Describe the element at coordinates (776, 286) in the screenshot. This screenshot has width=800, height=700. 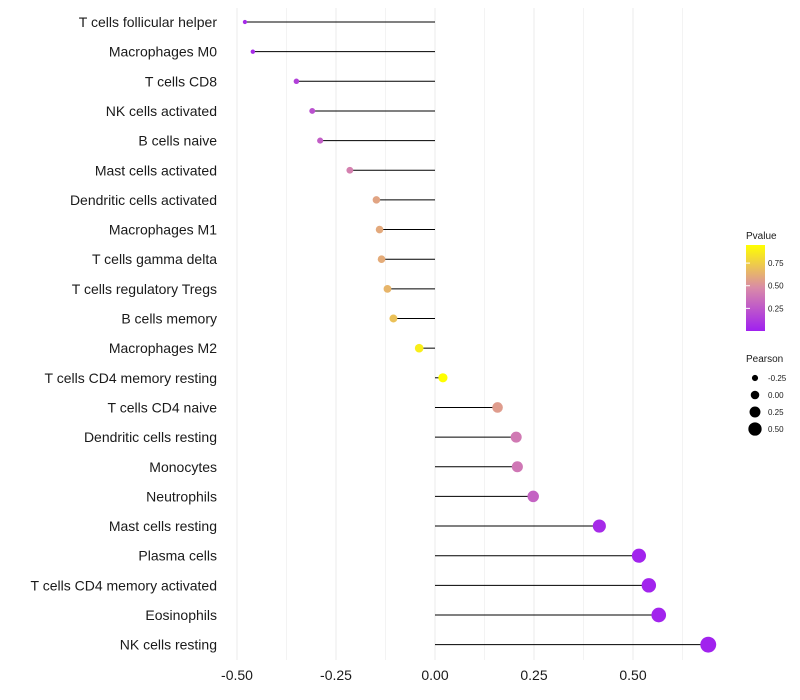
I see `legend-pvalue-tick-label: 0.50` at that location.